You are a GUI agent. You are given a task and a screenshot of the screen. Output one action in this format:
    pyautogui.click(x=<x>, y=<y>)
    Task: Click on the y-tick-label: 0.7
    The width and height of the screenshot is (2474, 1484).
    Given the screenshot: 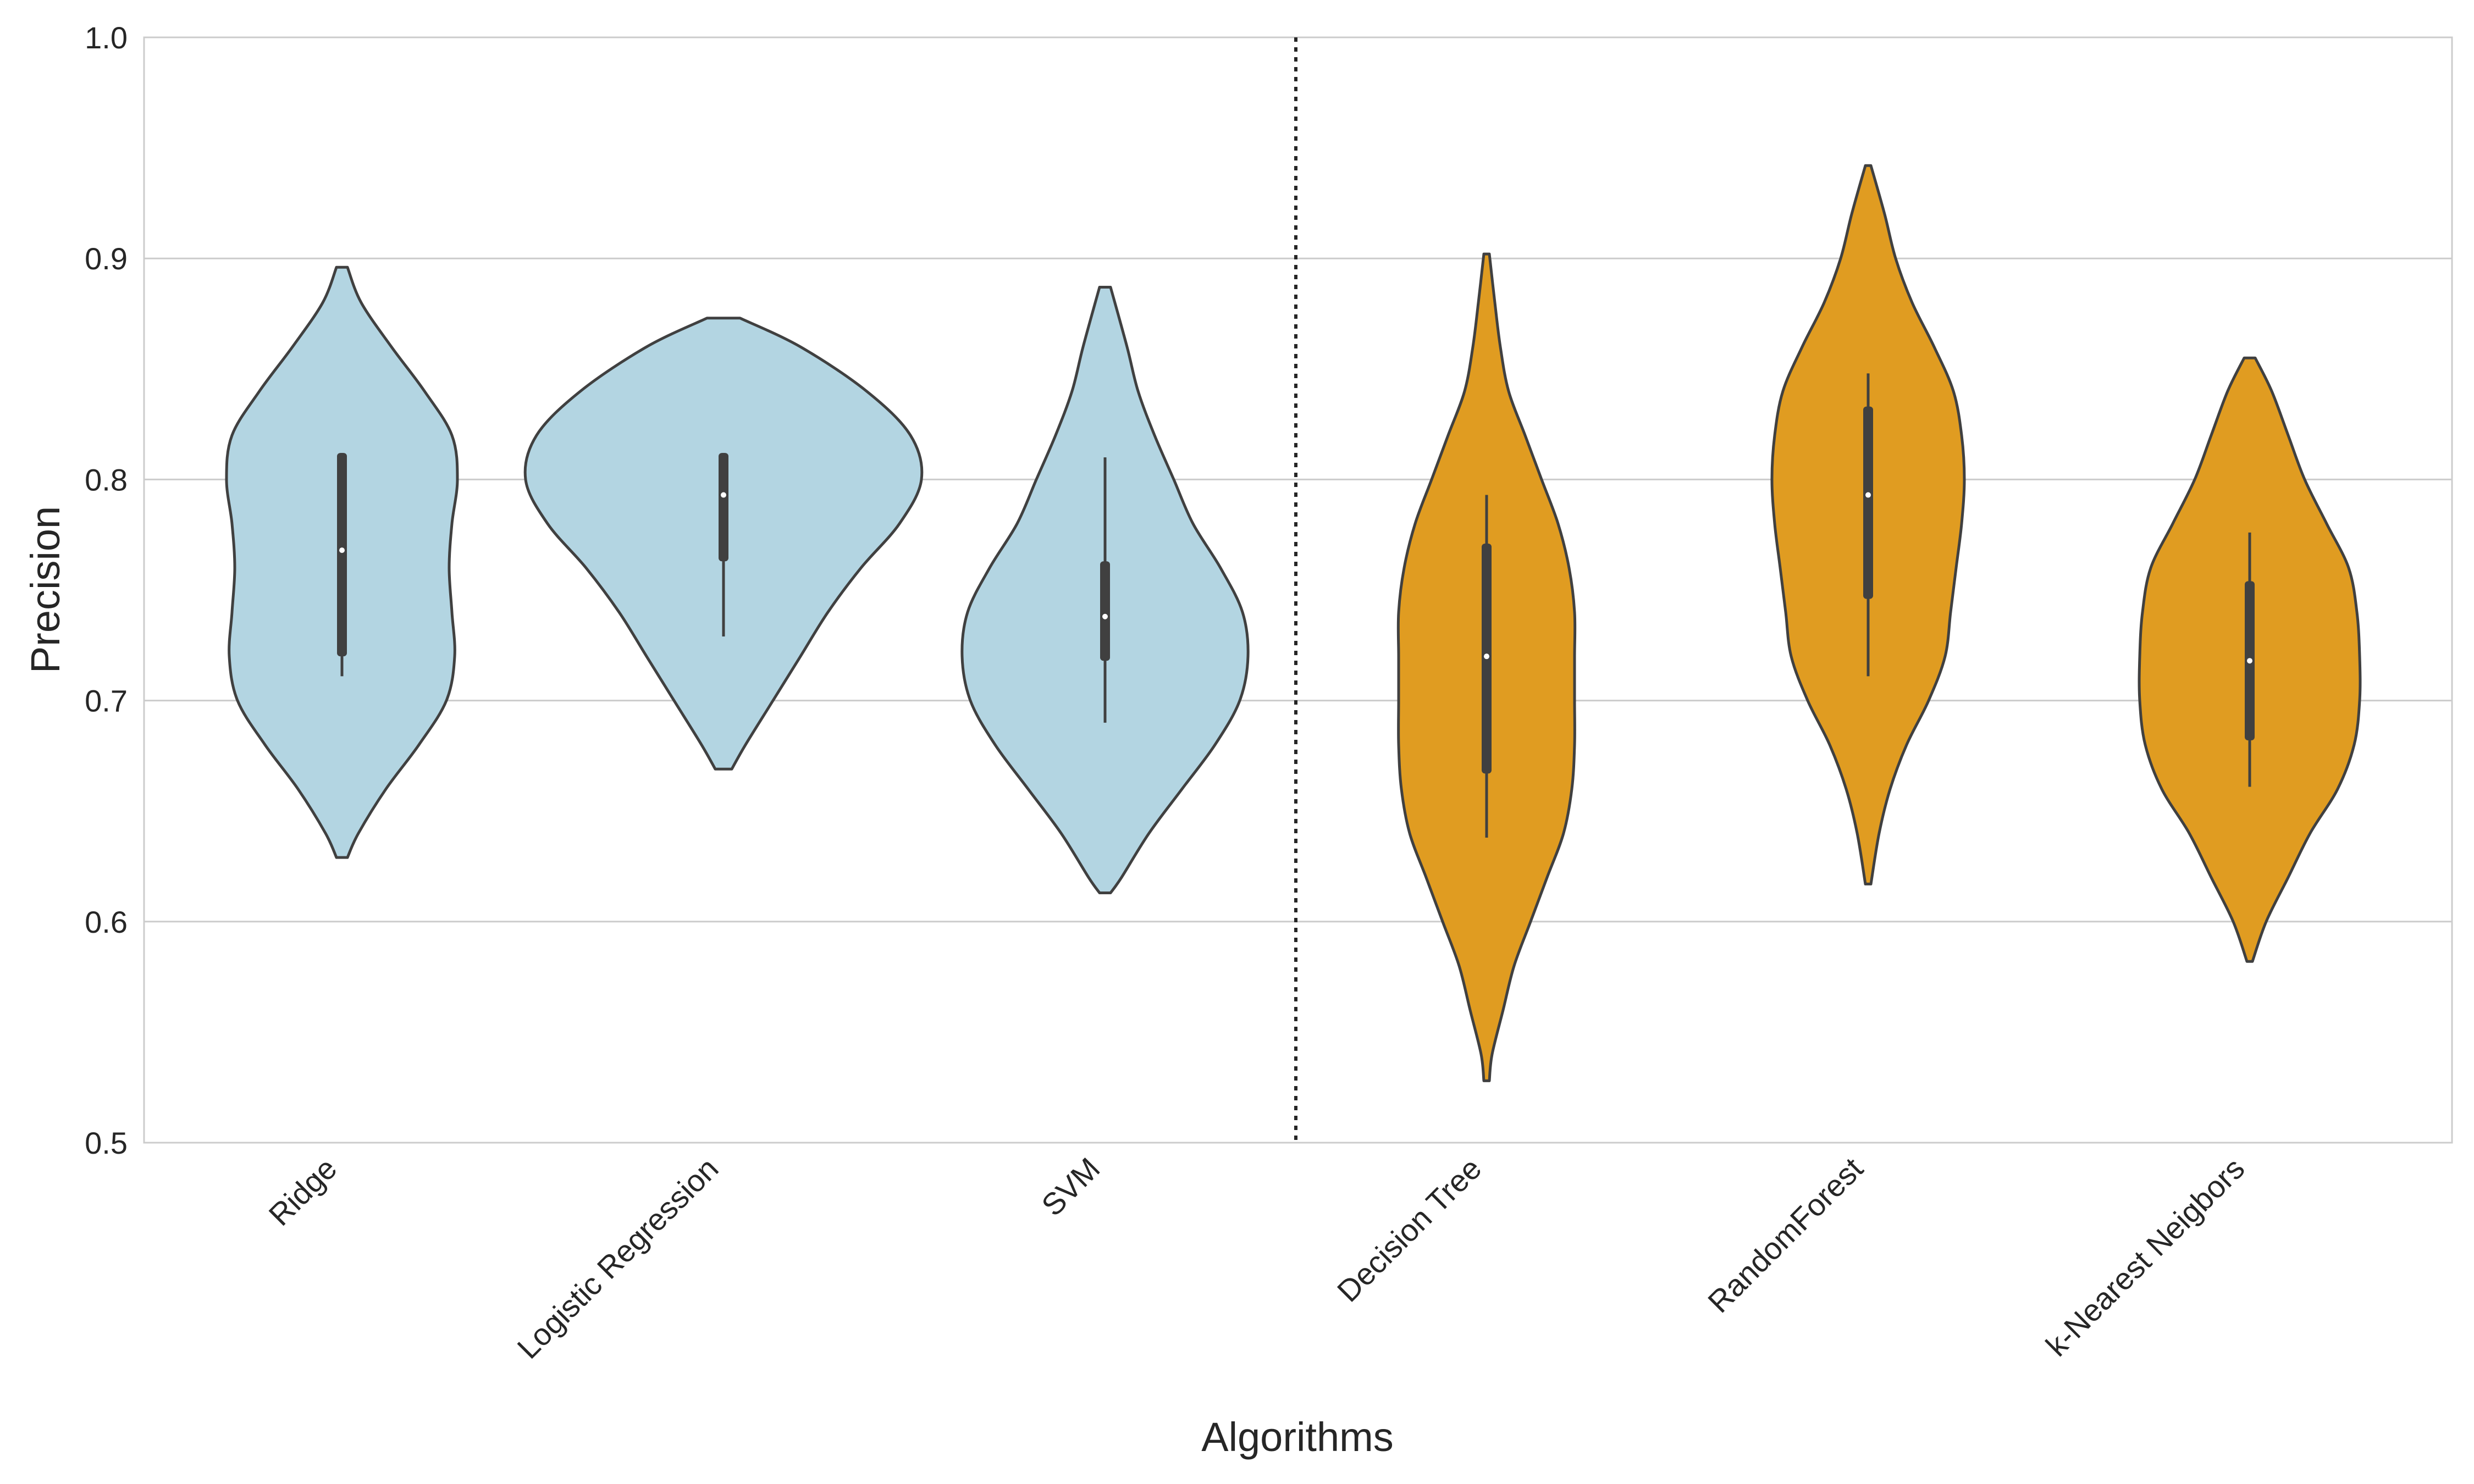 What is the action you would take?
    pyautogui.click(x=107, y=701)
    